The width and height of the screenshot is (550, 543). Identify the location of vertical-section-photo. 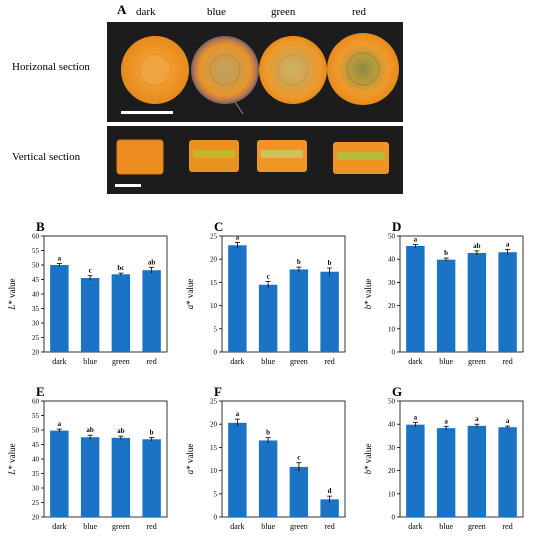
(255, 160).